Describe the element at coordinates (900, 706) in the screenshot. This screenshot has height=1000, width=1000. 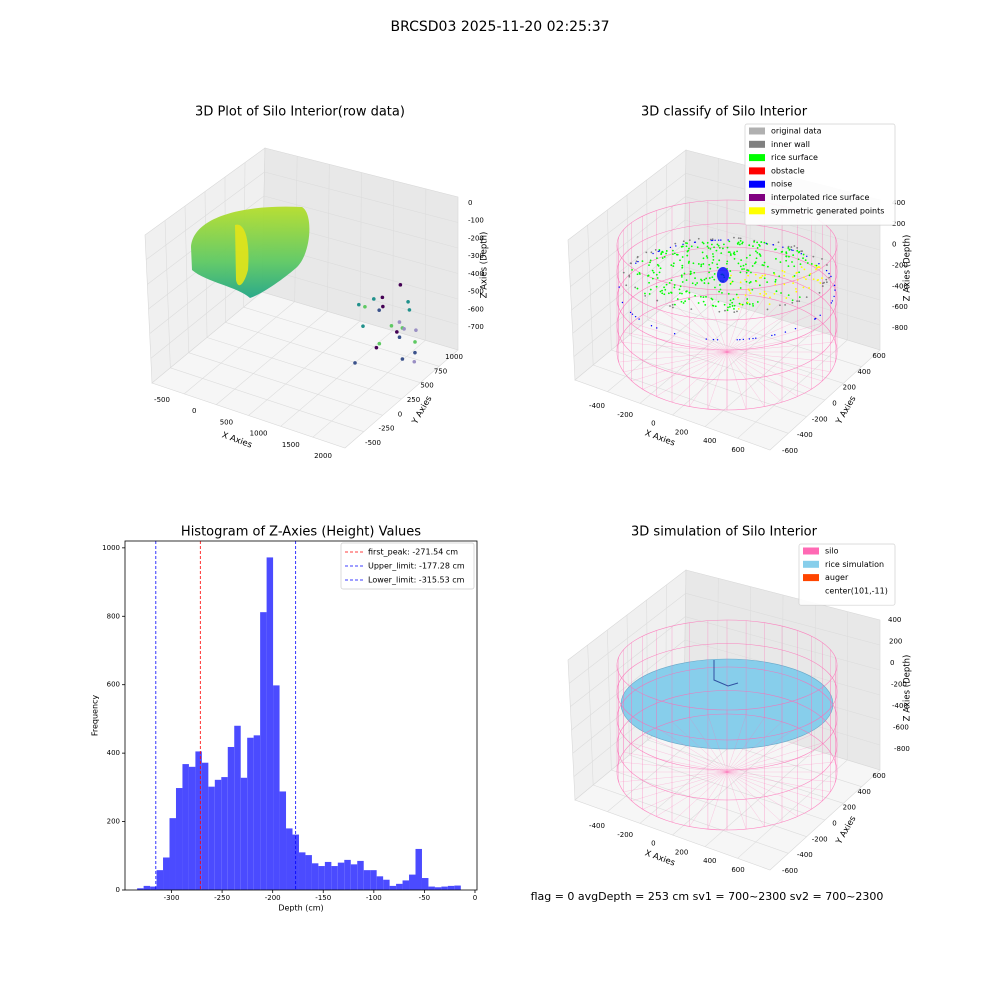
I see `z-tick-label: -400` at that location.